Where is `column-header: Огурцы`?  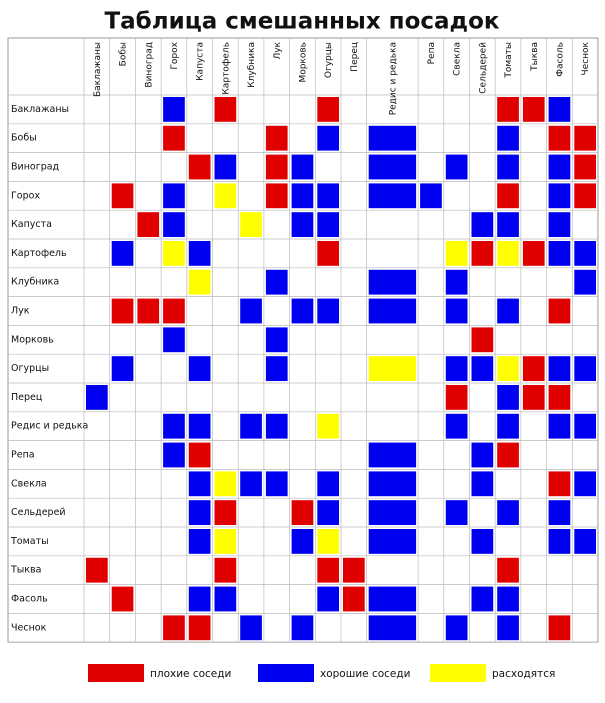
column-header: Огурцы is located at coordinates (329, 60).